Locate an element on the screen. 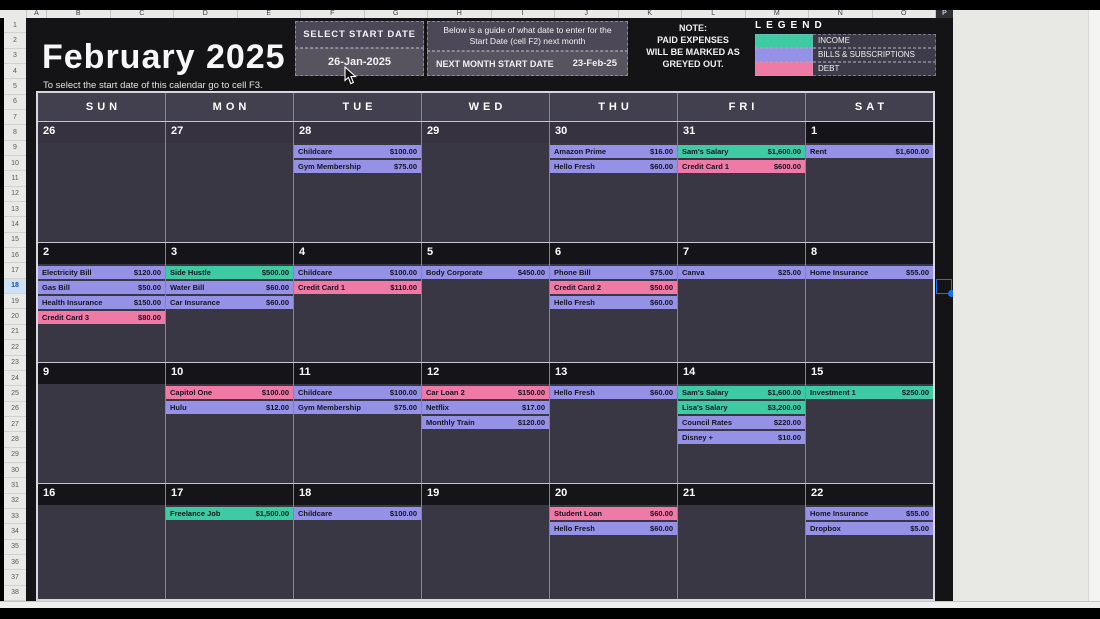 The width and height of the screenshot is (1100, 619). row-header-22: 22 is located at coordinates (15, 348).